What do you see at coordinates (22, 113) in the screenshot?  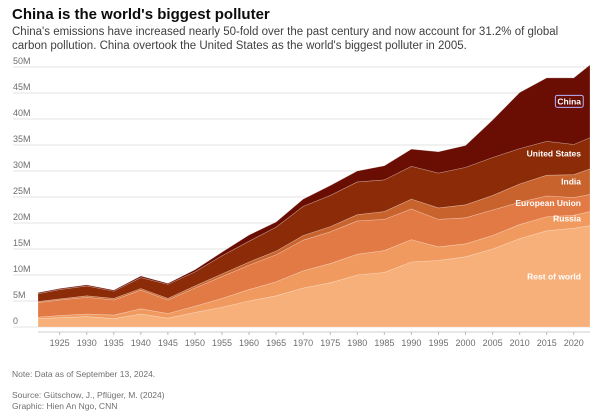 I see `y-tick-label: 40M` at bounding box center [22, 113].